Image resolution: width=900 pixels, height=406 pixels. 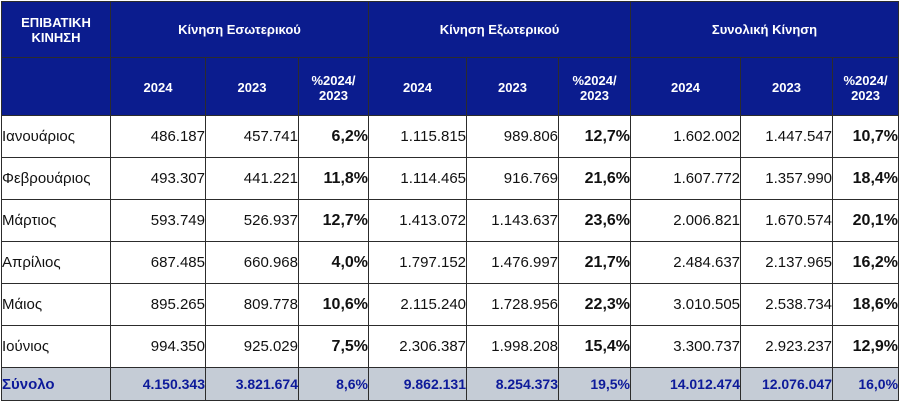 What do you see at coordinates (866, 262) in the screenshot?
I see `total-change-cell: 16,2%` at bounding box center [866, 262].